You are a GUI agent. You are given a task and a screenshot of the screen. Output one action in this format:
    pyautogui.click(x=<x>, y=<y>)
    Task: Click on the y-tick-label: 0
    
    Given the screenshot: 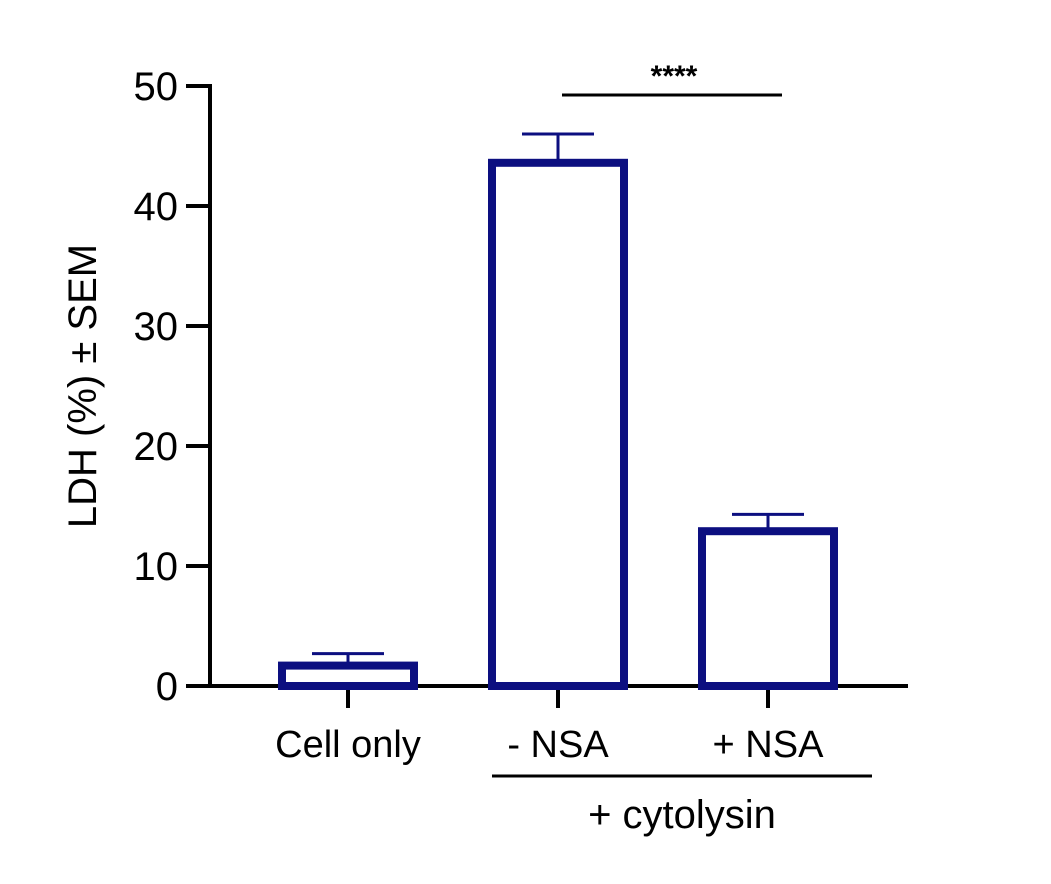 What is the action you would take?
    pyautogui.click(x=167, y=687)
    